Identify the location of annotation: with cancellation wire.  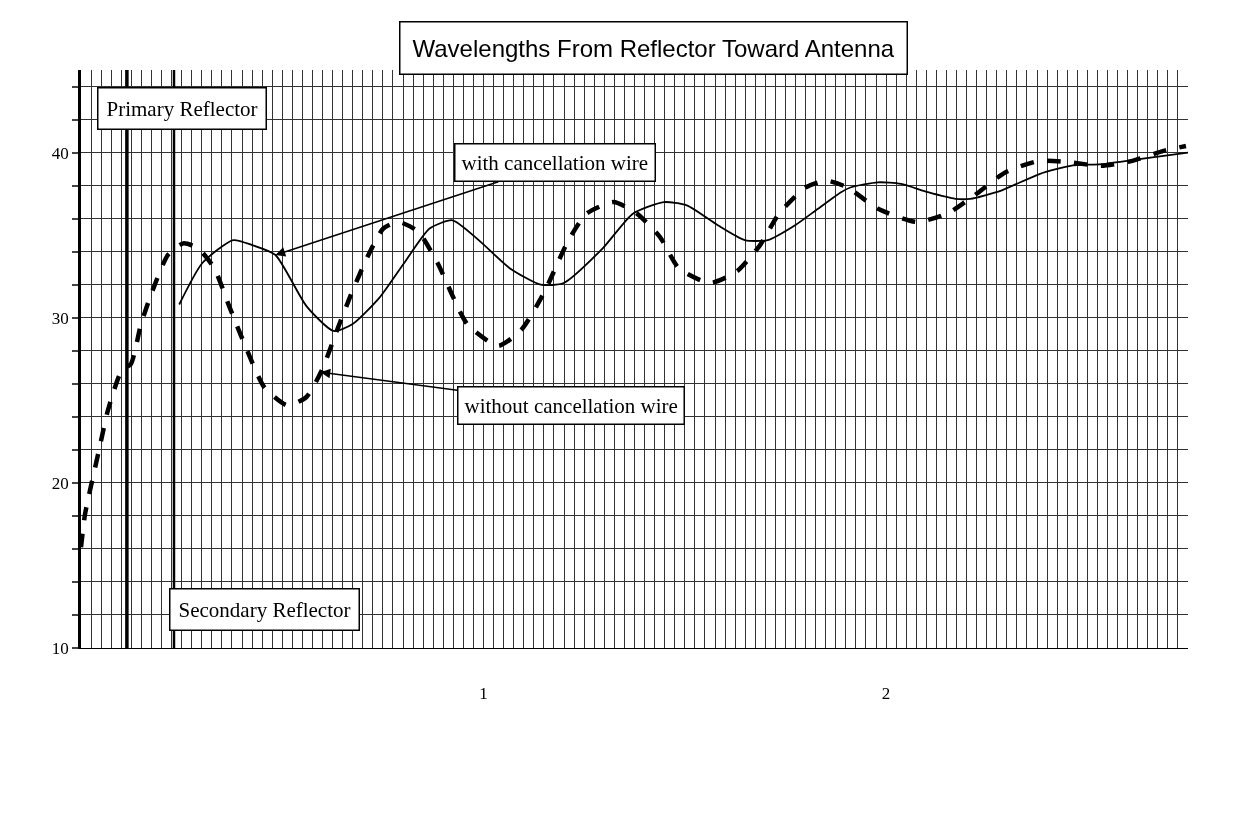
(555, 162).